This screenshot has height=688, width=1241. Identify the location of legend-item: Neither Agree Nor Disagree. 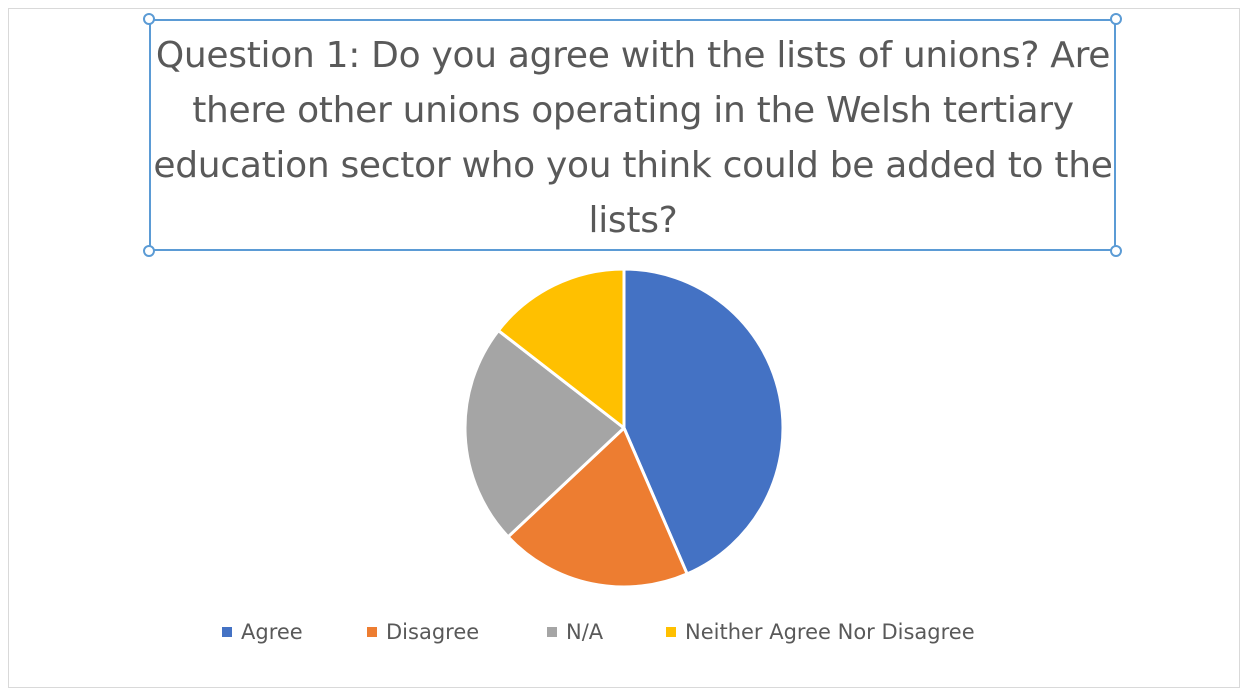
(820, 632).